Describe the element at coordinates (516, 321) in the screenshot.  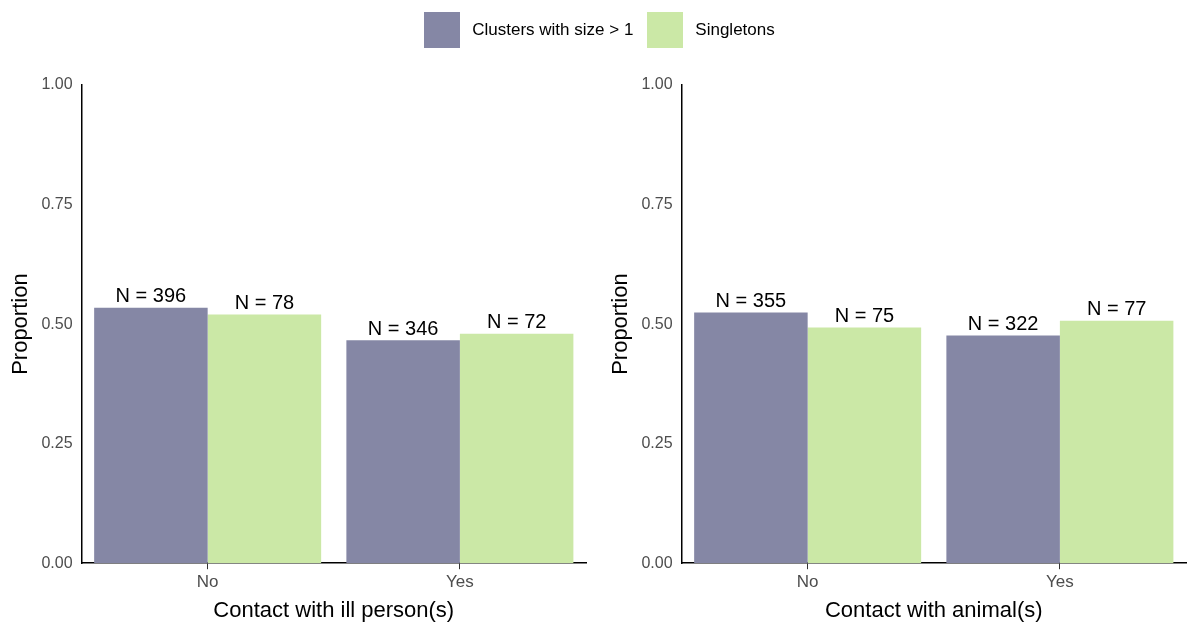
I see `annotation: N = 72` at that location.